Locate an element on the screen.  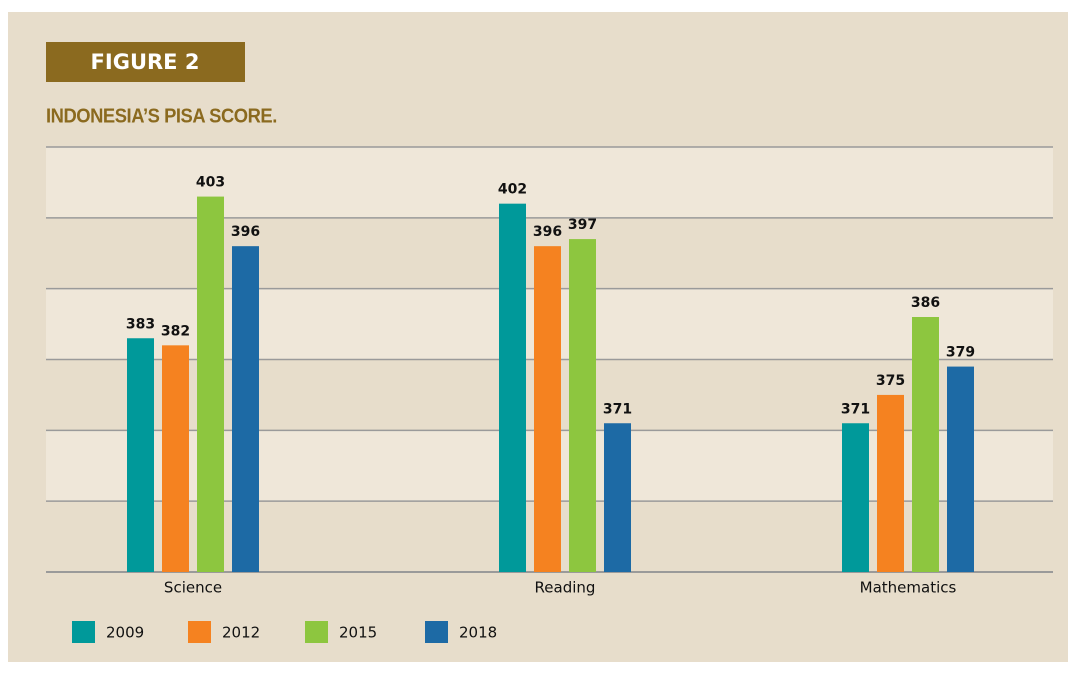
figure-label-box is located at coordinates (145, 62).